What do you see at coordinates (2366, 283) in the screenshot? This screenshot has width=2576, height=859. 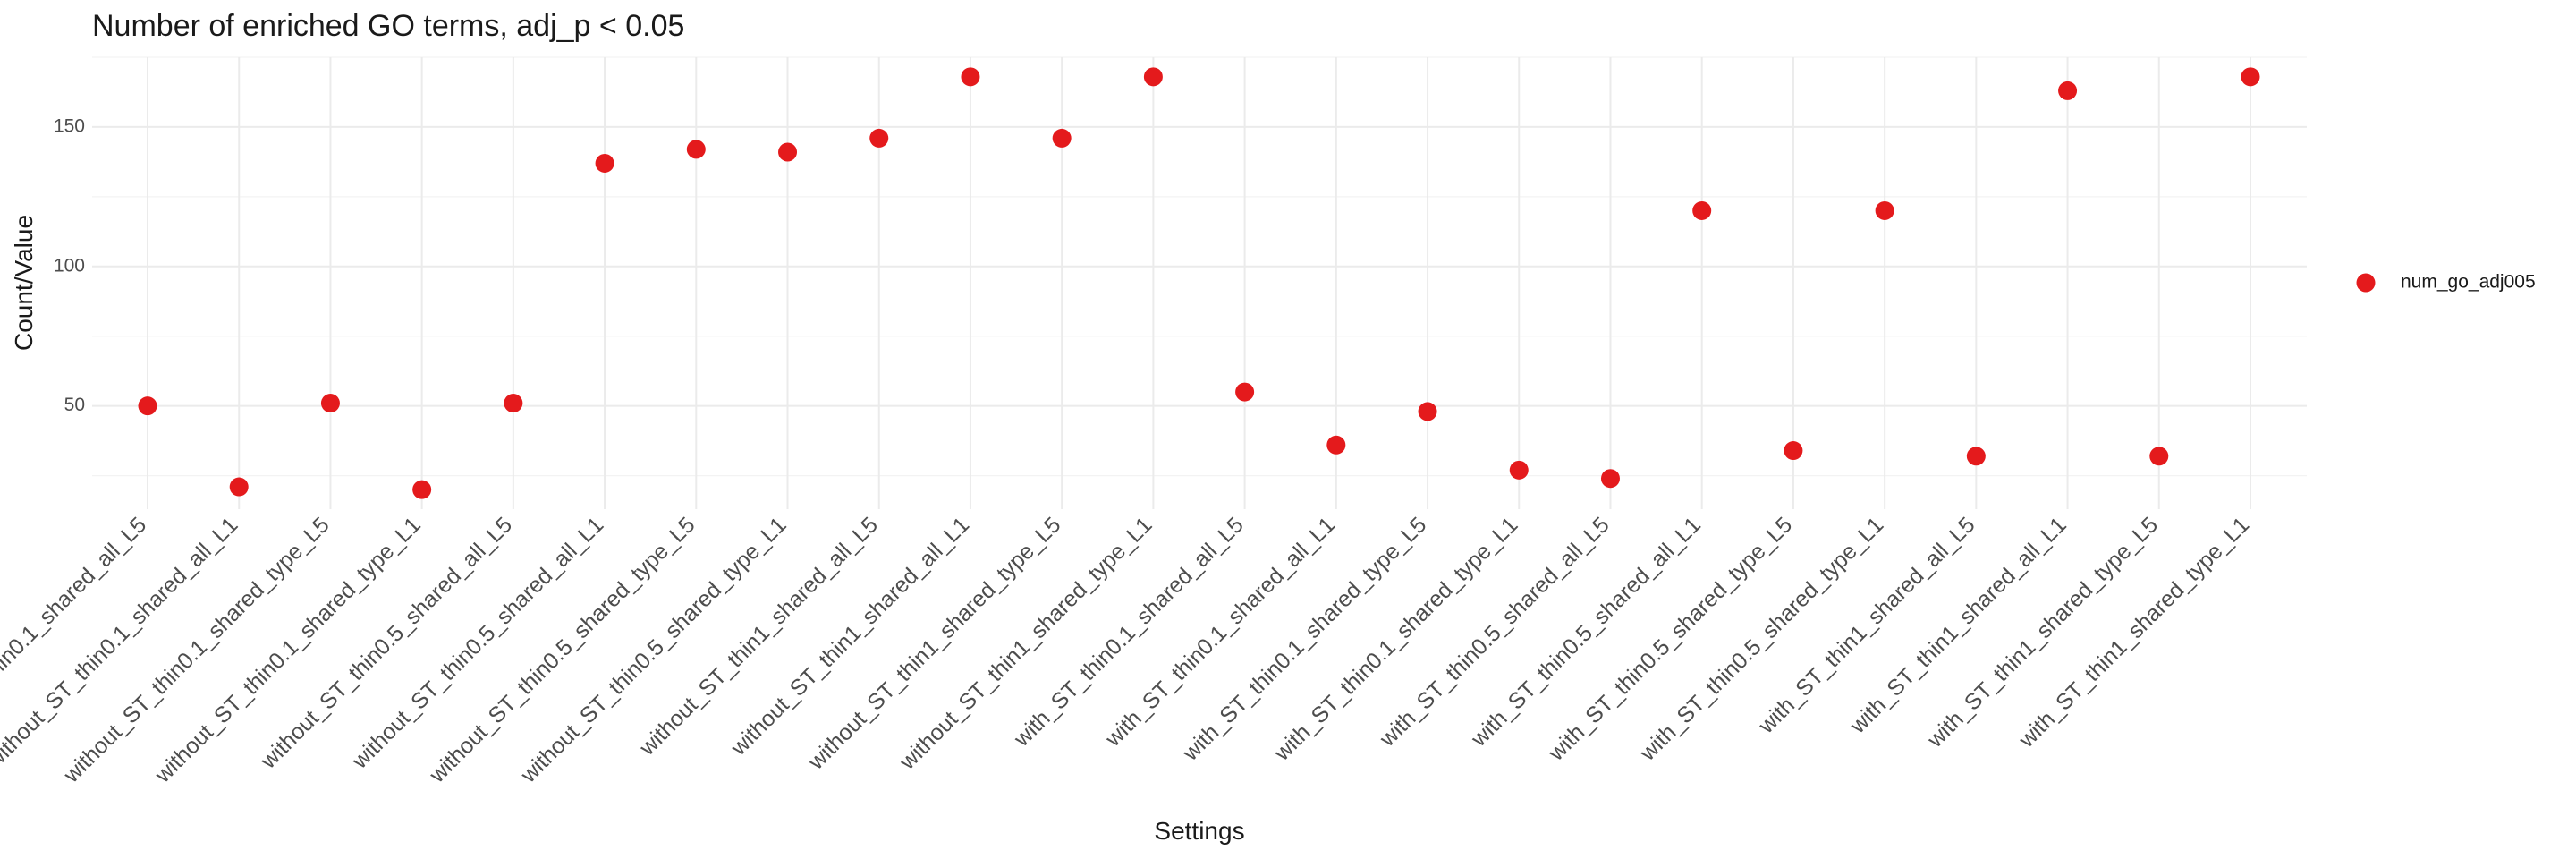 I see `legend-marker` at bounding box center [2366, 283].